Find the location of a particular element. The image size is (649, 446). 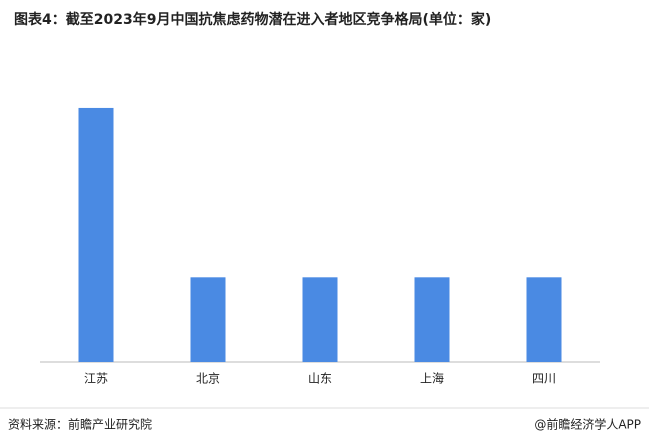

source: 资料来源：前瞻产业研究院 is located at coordinates (80, 424).